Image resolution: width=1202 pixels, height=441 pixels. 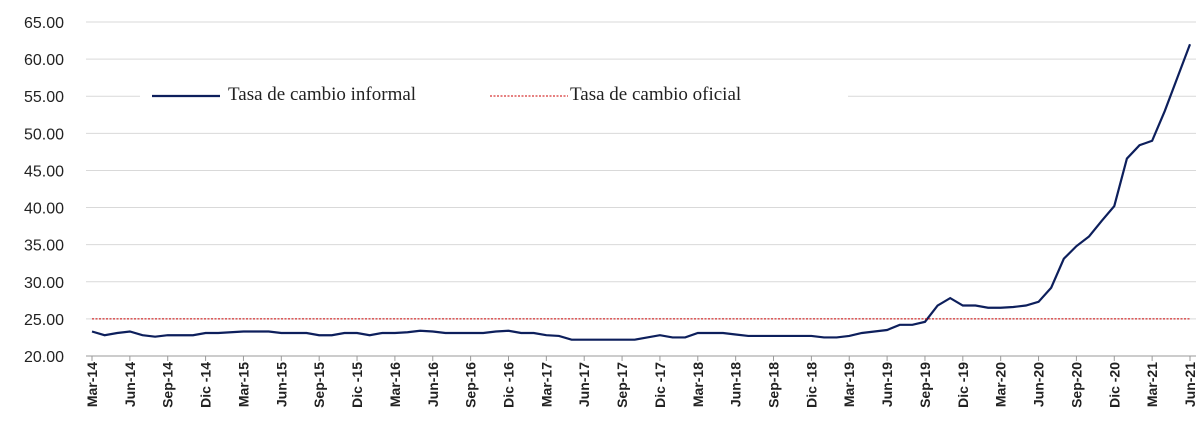 What do you see at coordinates (322, 94) in the screenshot?
I see `legend-label: Tasa de cambio informal` at bounding box center [322, 94].